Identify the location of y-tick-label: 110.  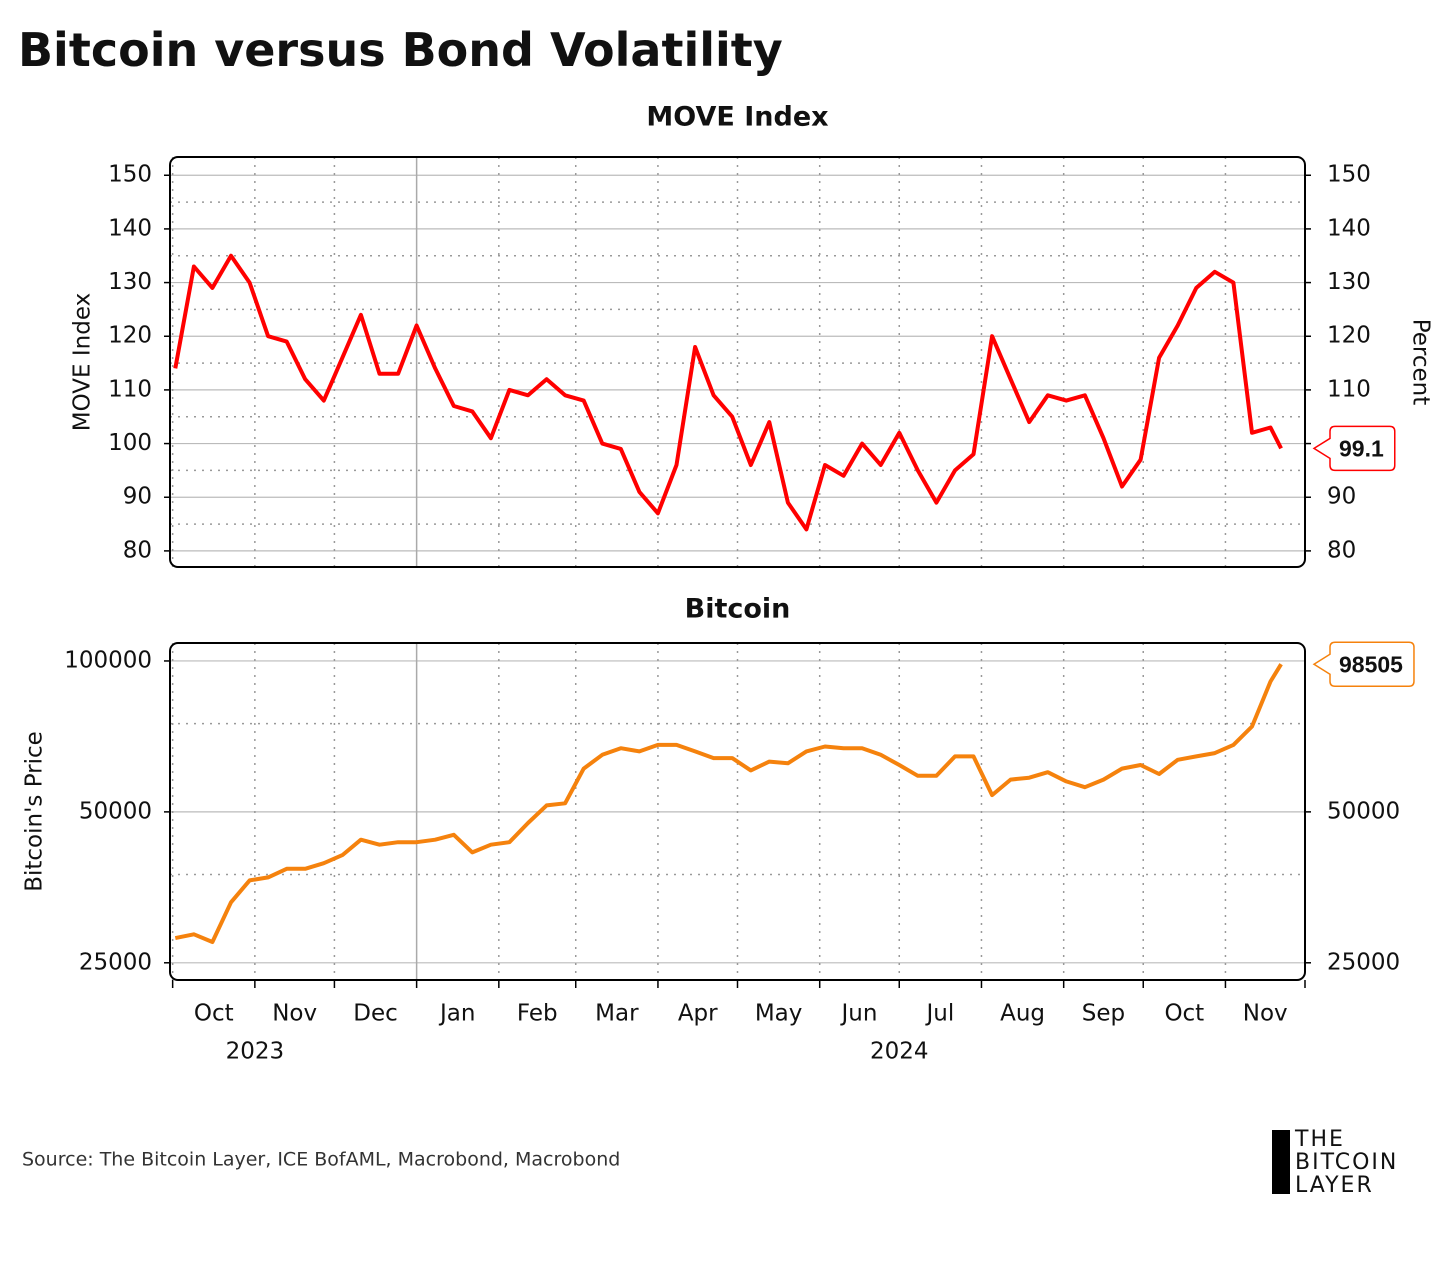
(130, 389).